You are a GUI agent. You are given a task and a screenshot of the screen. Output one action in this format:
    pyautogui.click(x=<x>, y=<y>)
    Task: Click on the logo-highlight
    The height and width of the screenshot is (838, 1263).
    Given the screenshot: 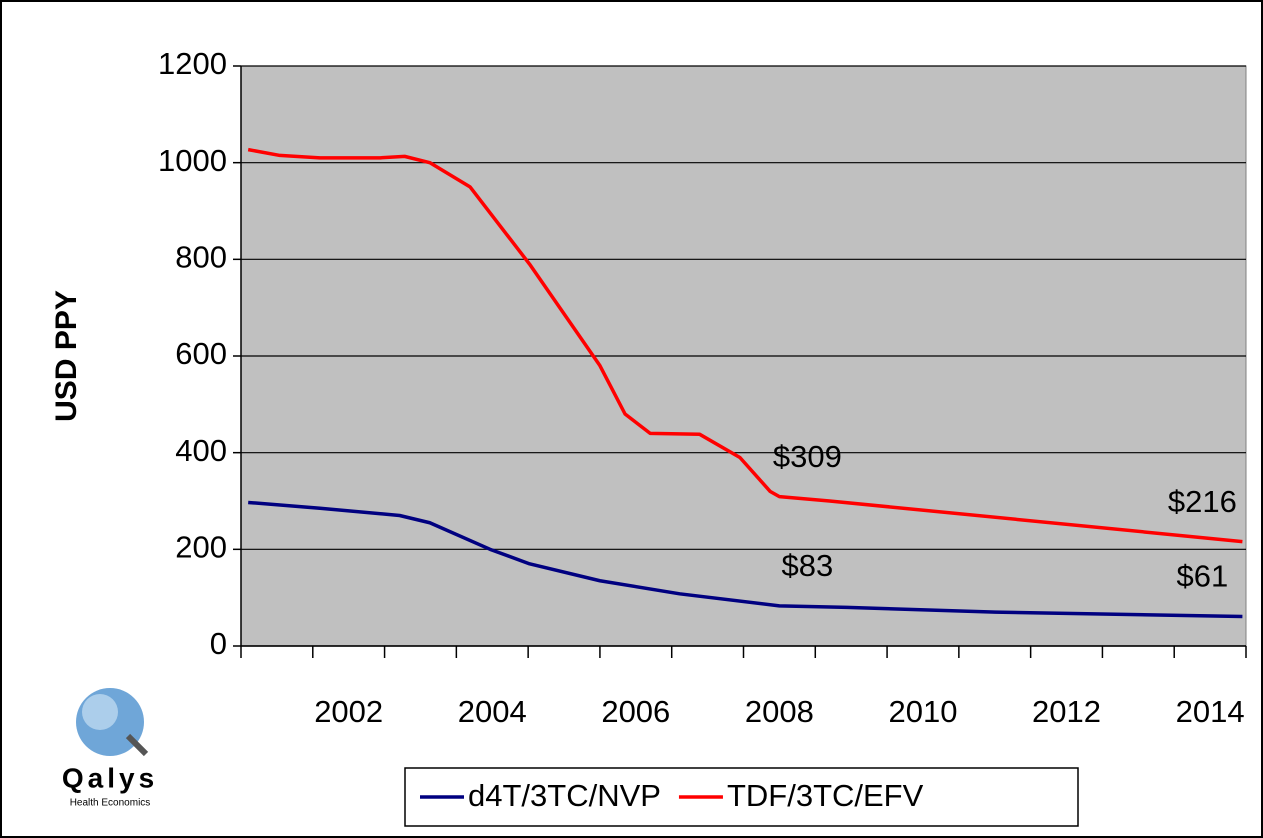 What is the action you would take?
    pyautogui.click(x=100, y=712)
    